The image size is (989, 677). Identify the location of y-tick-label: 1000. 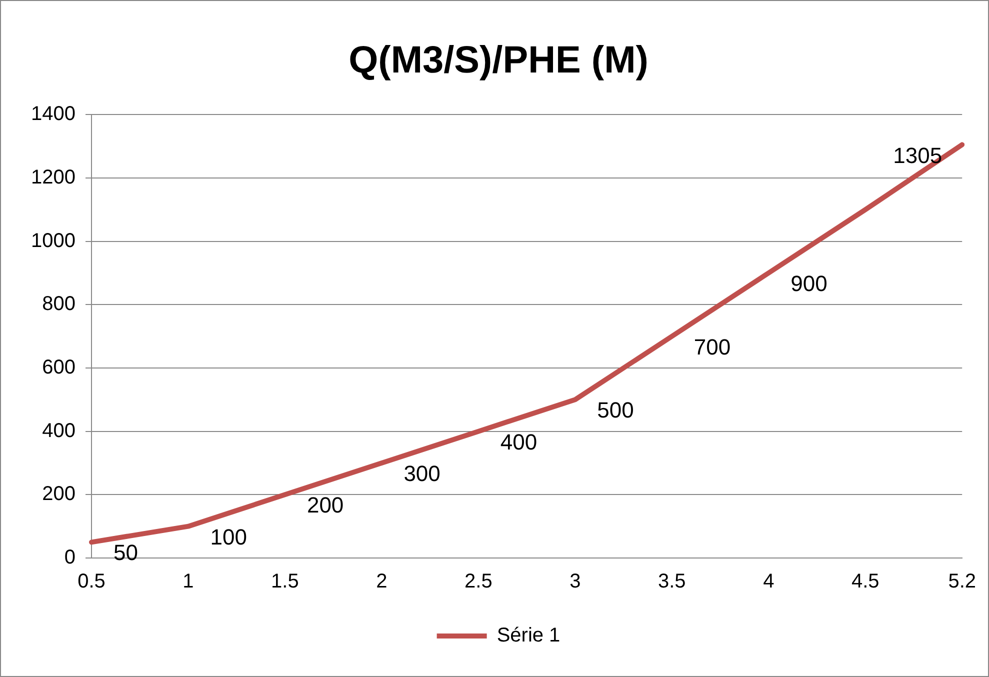
(53, 241).